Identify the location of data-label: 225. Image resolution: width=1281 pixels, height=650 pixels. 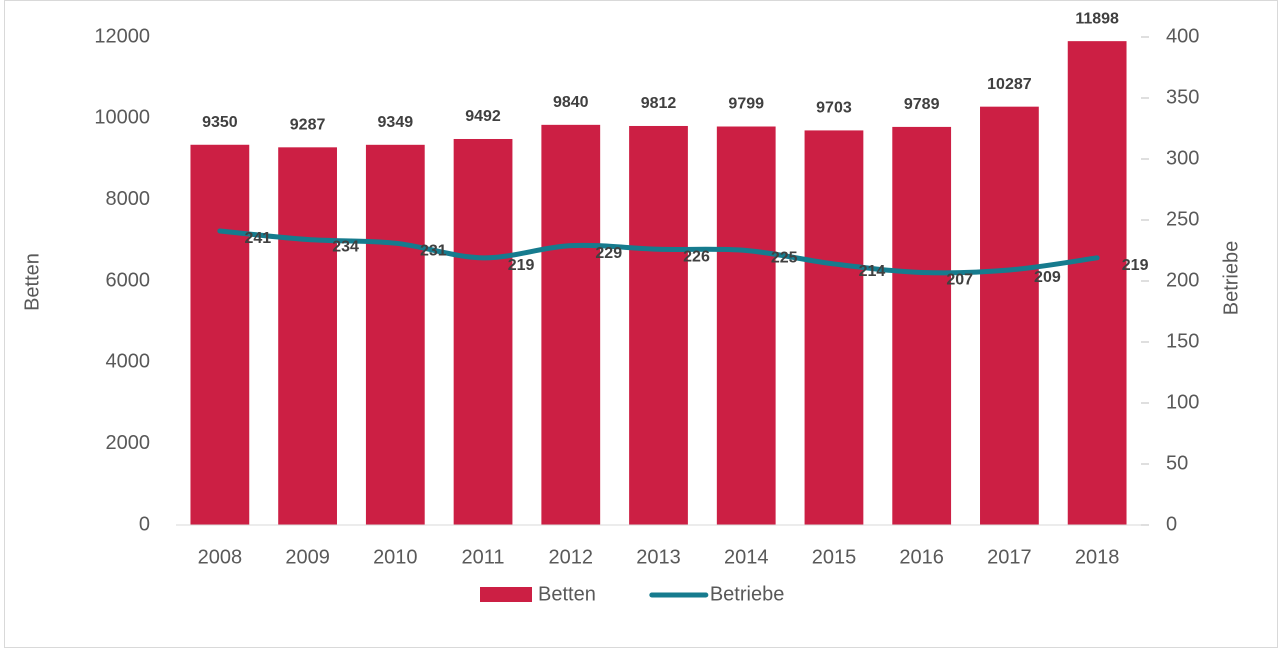
(784, 258).